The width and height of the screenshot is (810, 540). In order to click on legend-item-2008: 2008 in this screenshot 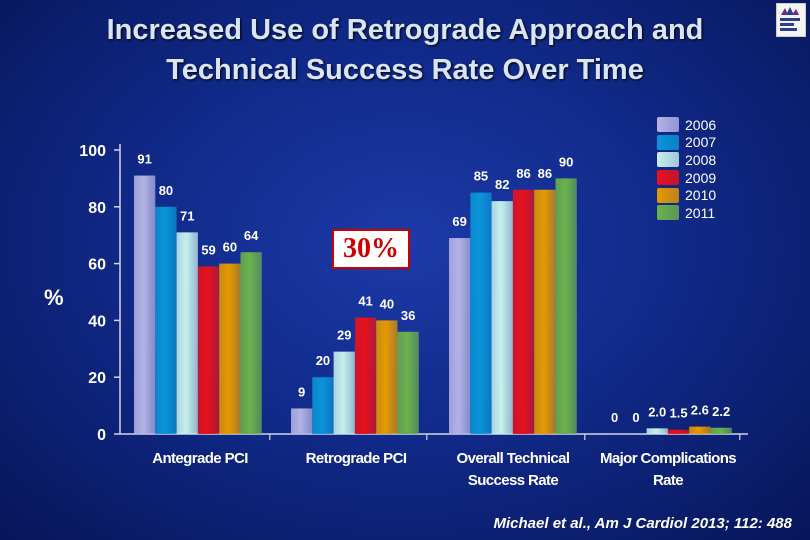, I will do `click(686, 160)`.